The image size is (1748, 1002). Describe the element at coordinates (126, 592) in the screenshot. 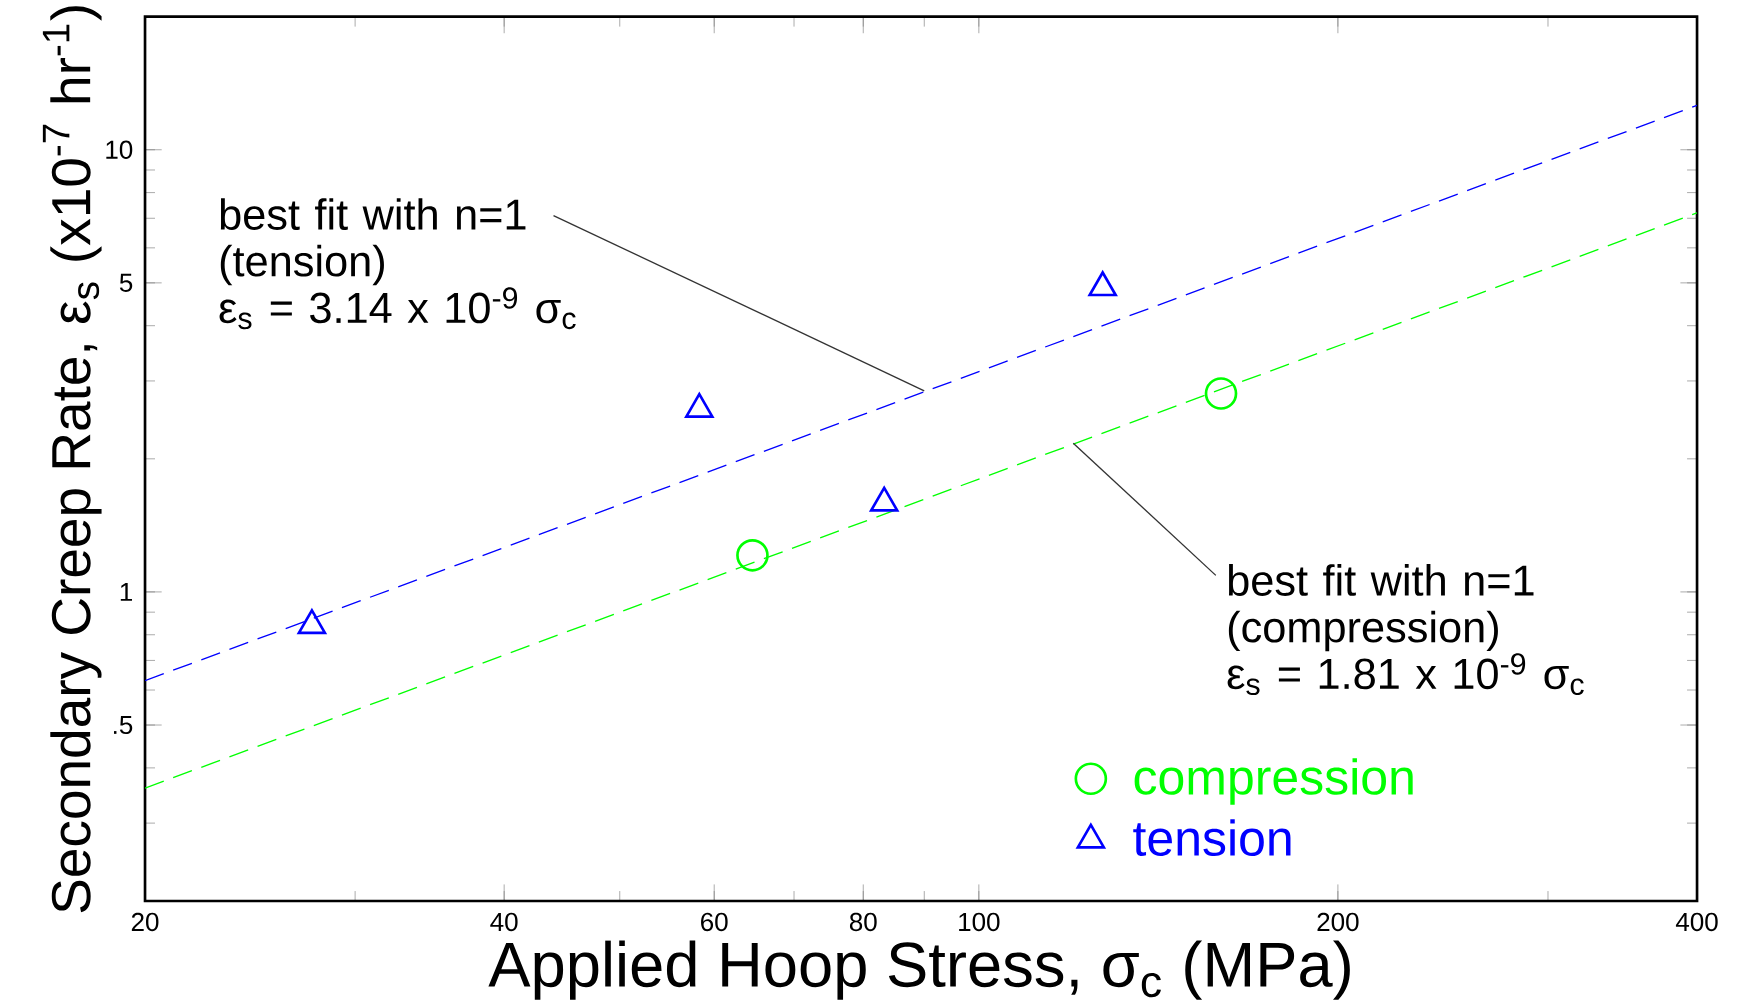

I see `y-tick-label: 1` at that location.